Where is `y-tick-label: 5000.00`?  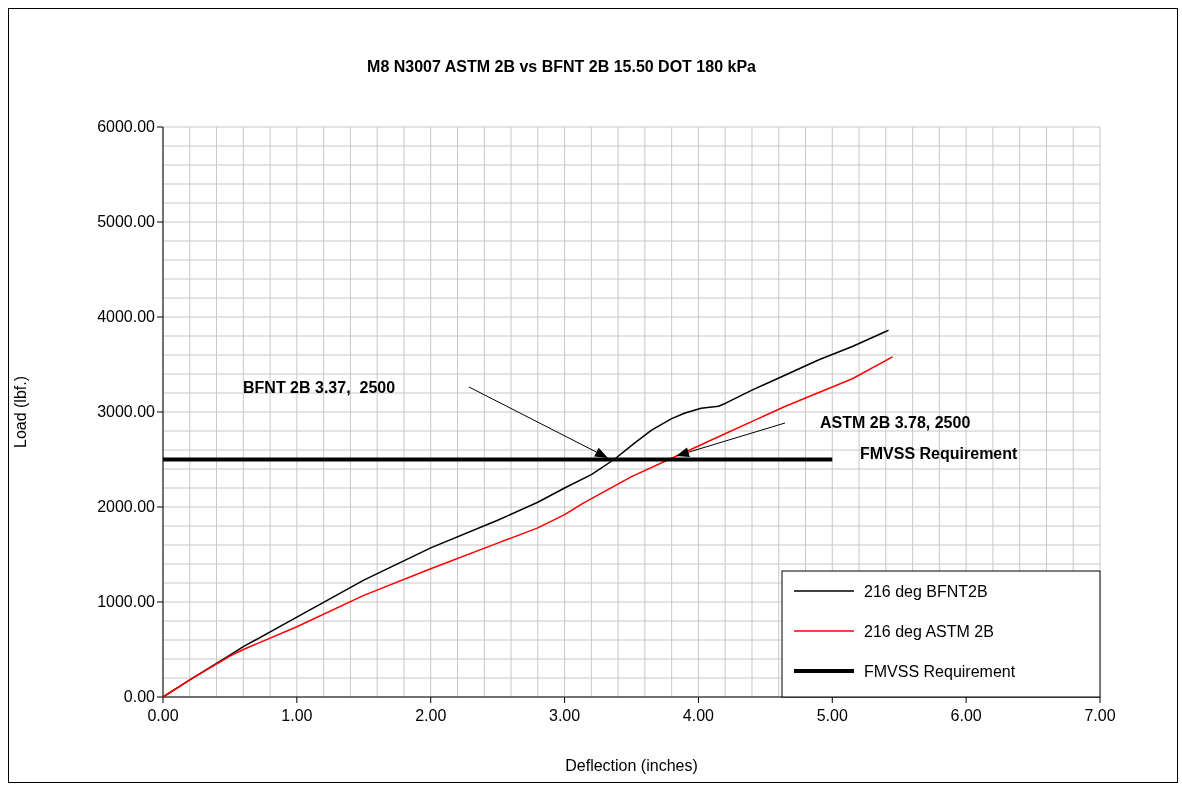
y-tick-label: 5000.00 is located at coordinates (126, 221).